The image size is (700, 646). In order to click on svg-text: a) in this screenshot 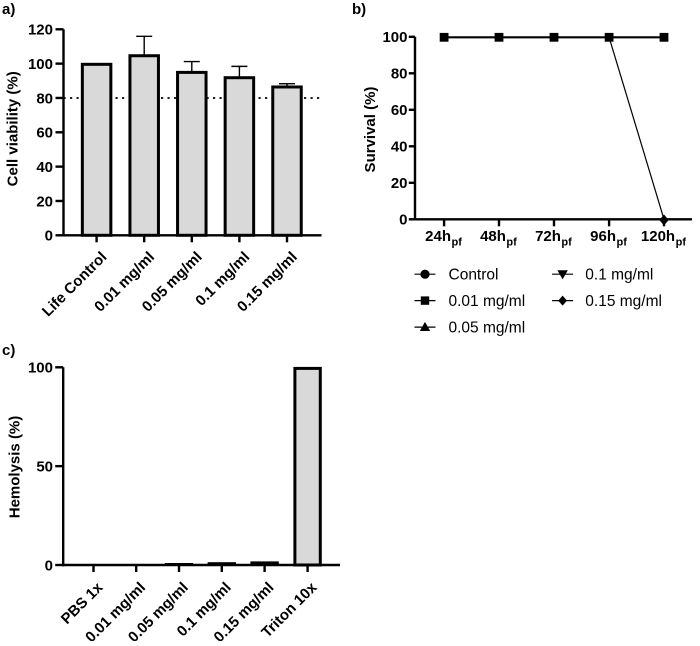, I will do `click(8, 9)`.